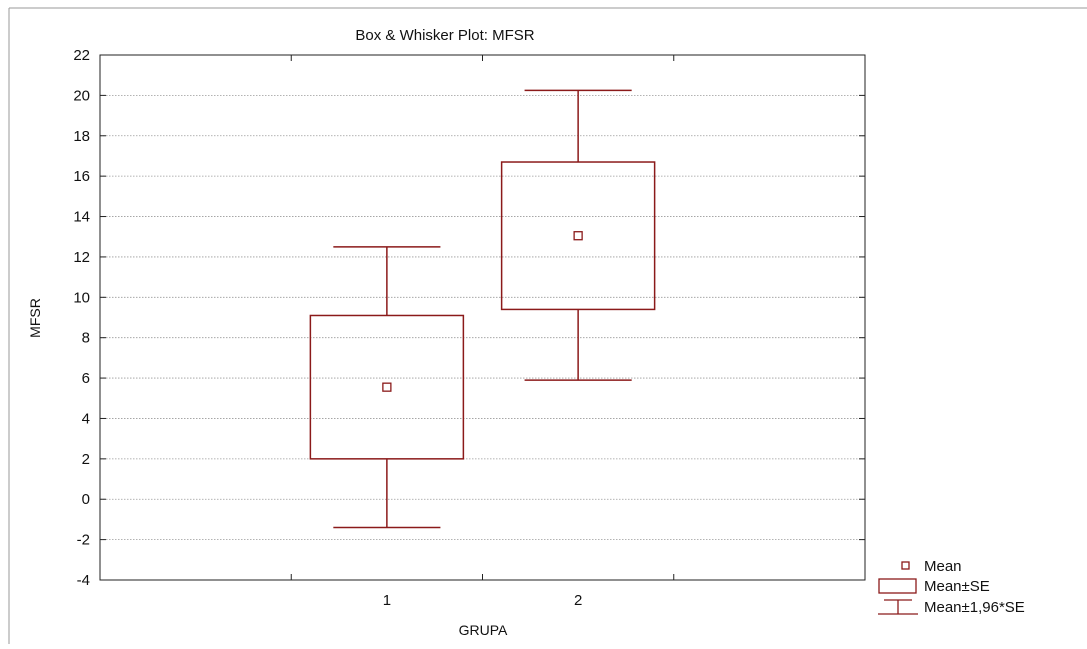 The height and width of the screenshot is (649, 1087). Describe the element at coordinates (444, 35) in the screenshot. I see `chart-title: Box & Whisker Plot: MFSR` at that location.